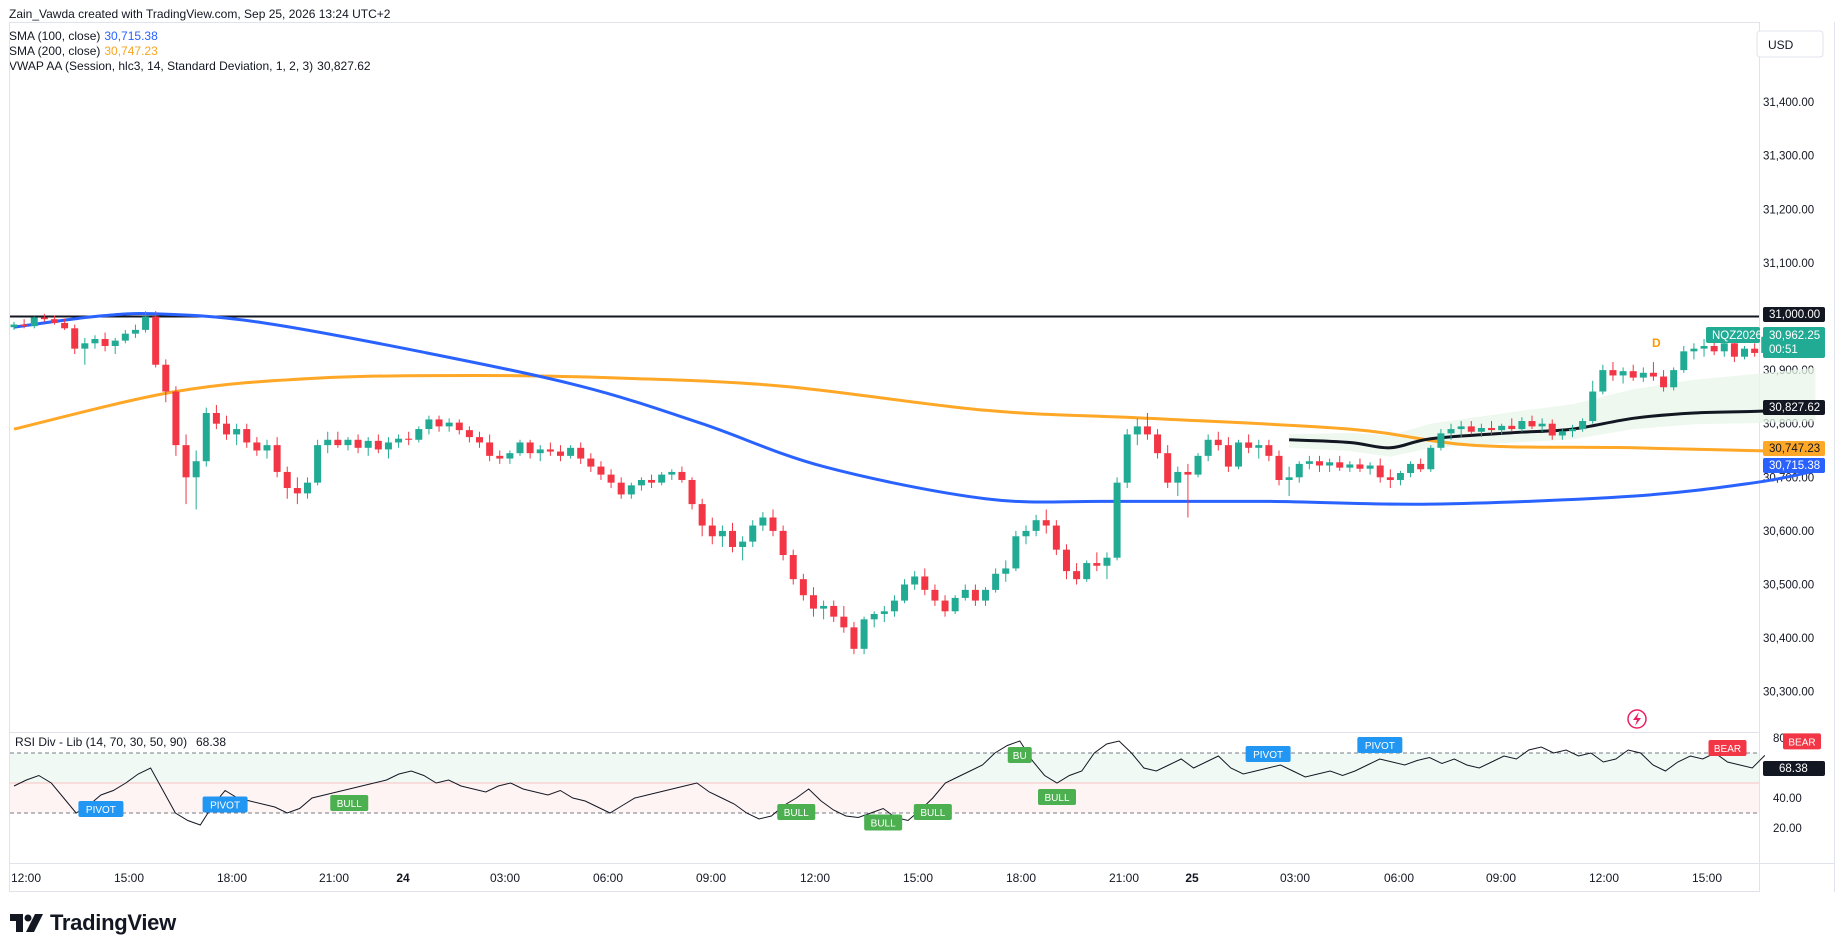 This screenshot has height=951, width=1835. What do you see at coordinates (1501, 878) in the screenshot?
I see `time-tick-label: 09:00` at bounding box center [1501, 878].